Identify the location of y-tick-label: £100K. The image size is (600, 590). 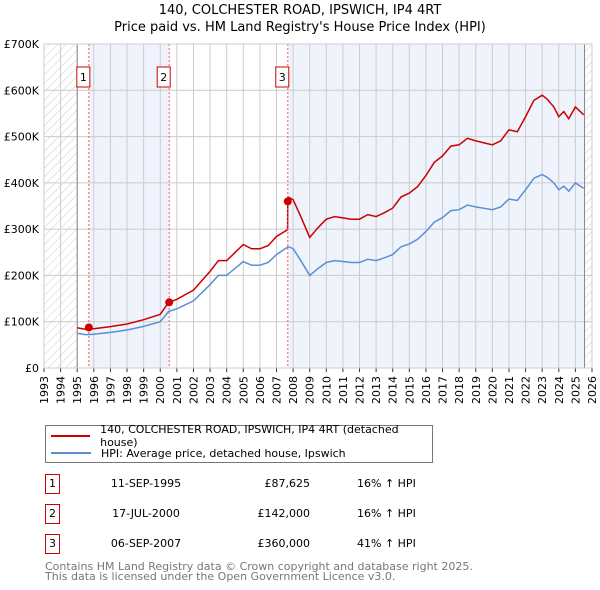
(22, 322).